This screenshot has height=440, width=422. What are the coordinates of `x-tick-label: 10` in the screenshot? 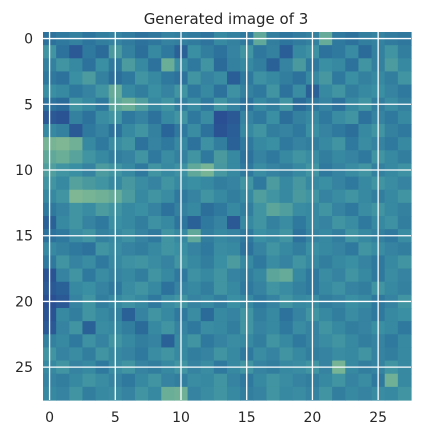 It's located at (181, 418).